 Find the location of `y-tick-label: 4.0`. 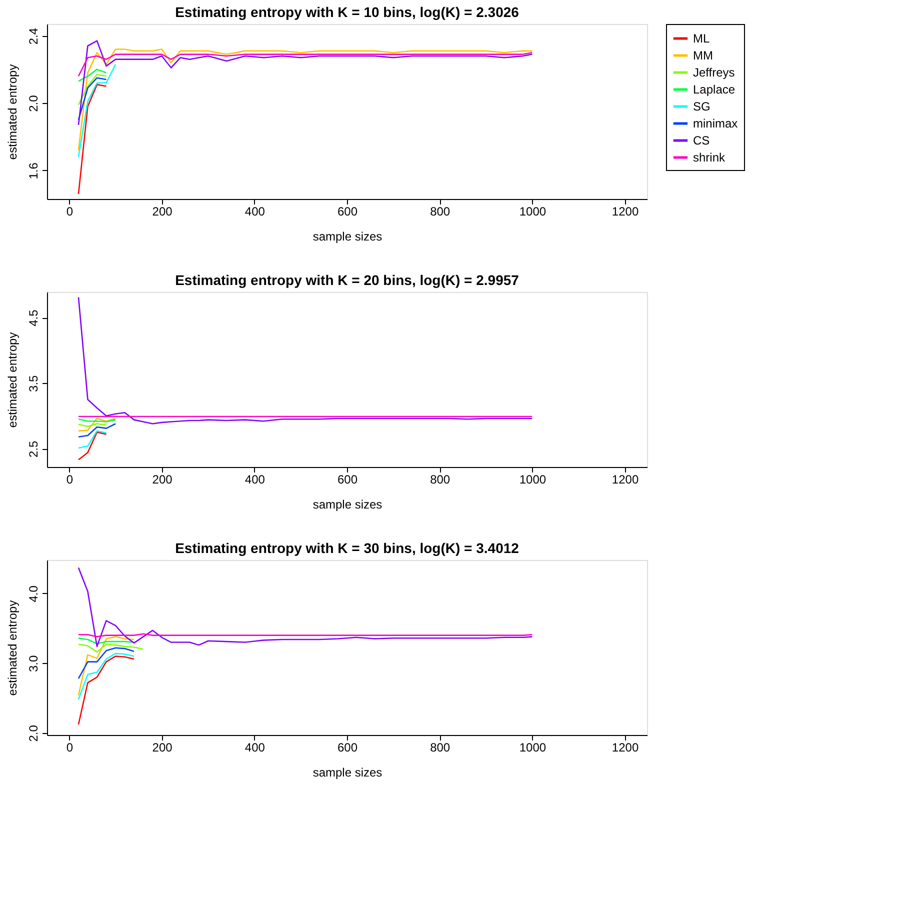

y-tick-label: 4.0 is located at coordinates (33, 593).